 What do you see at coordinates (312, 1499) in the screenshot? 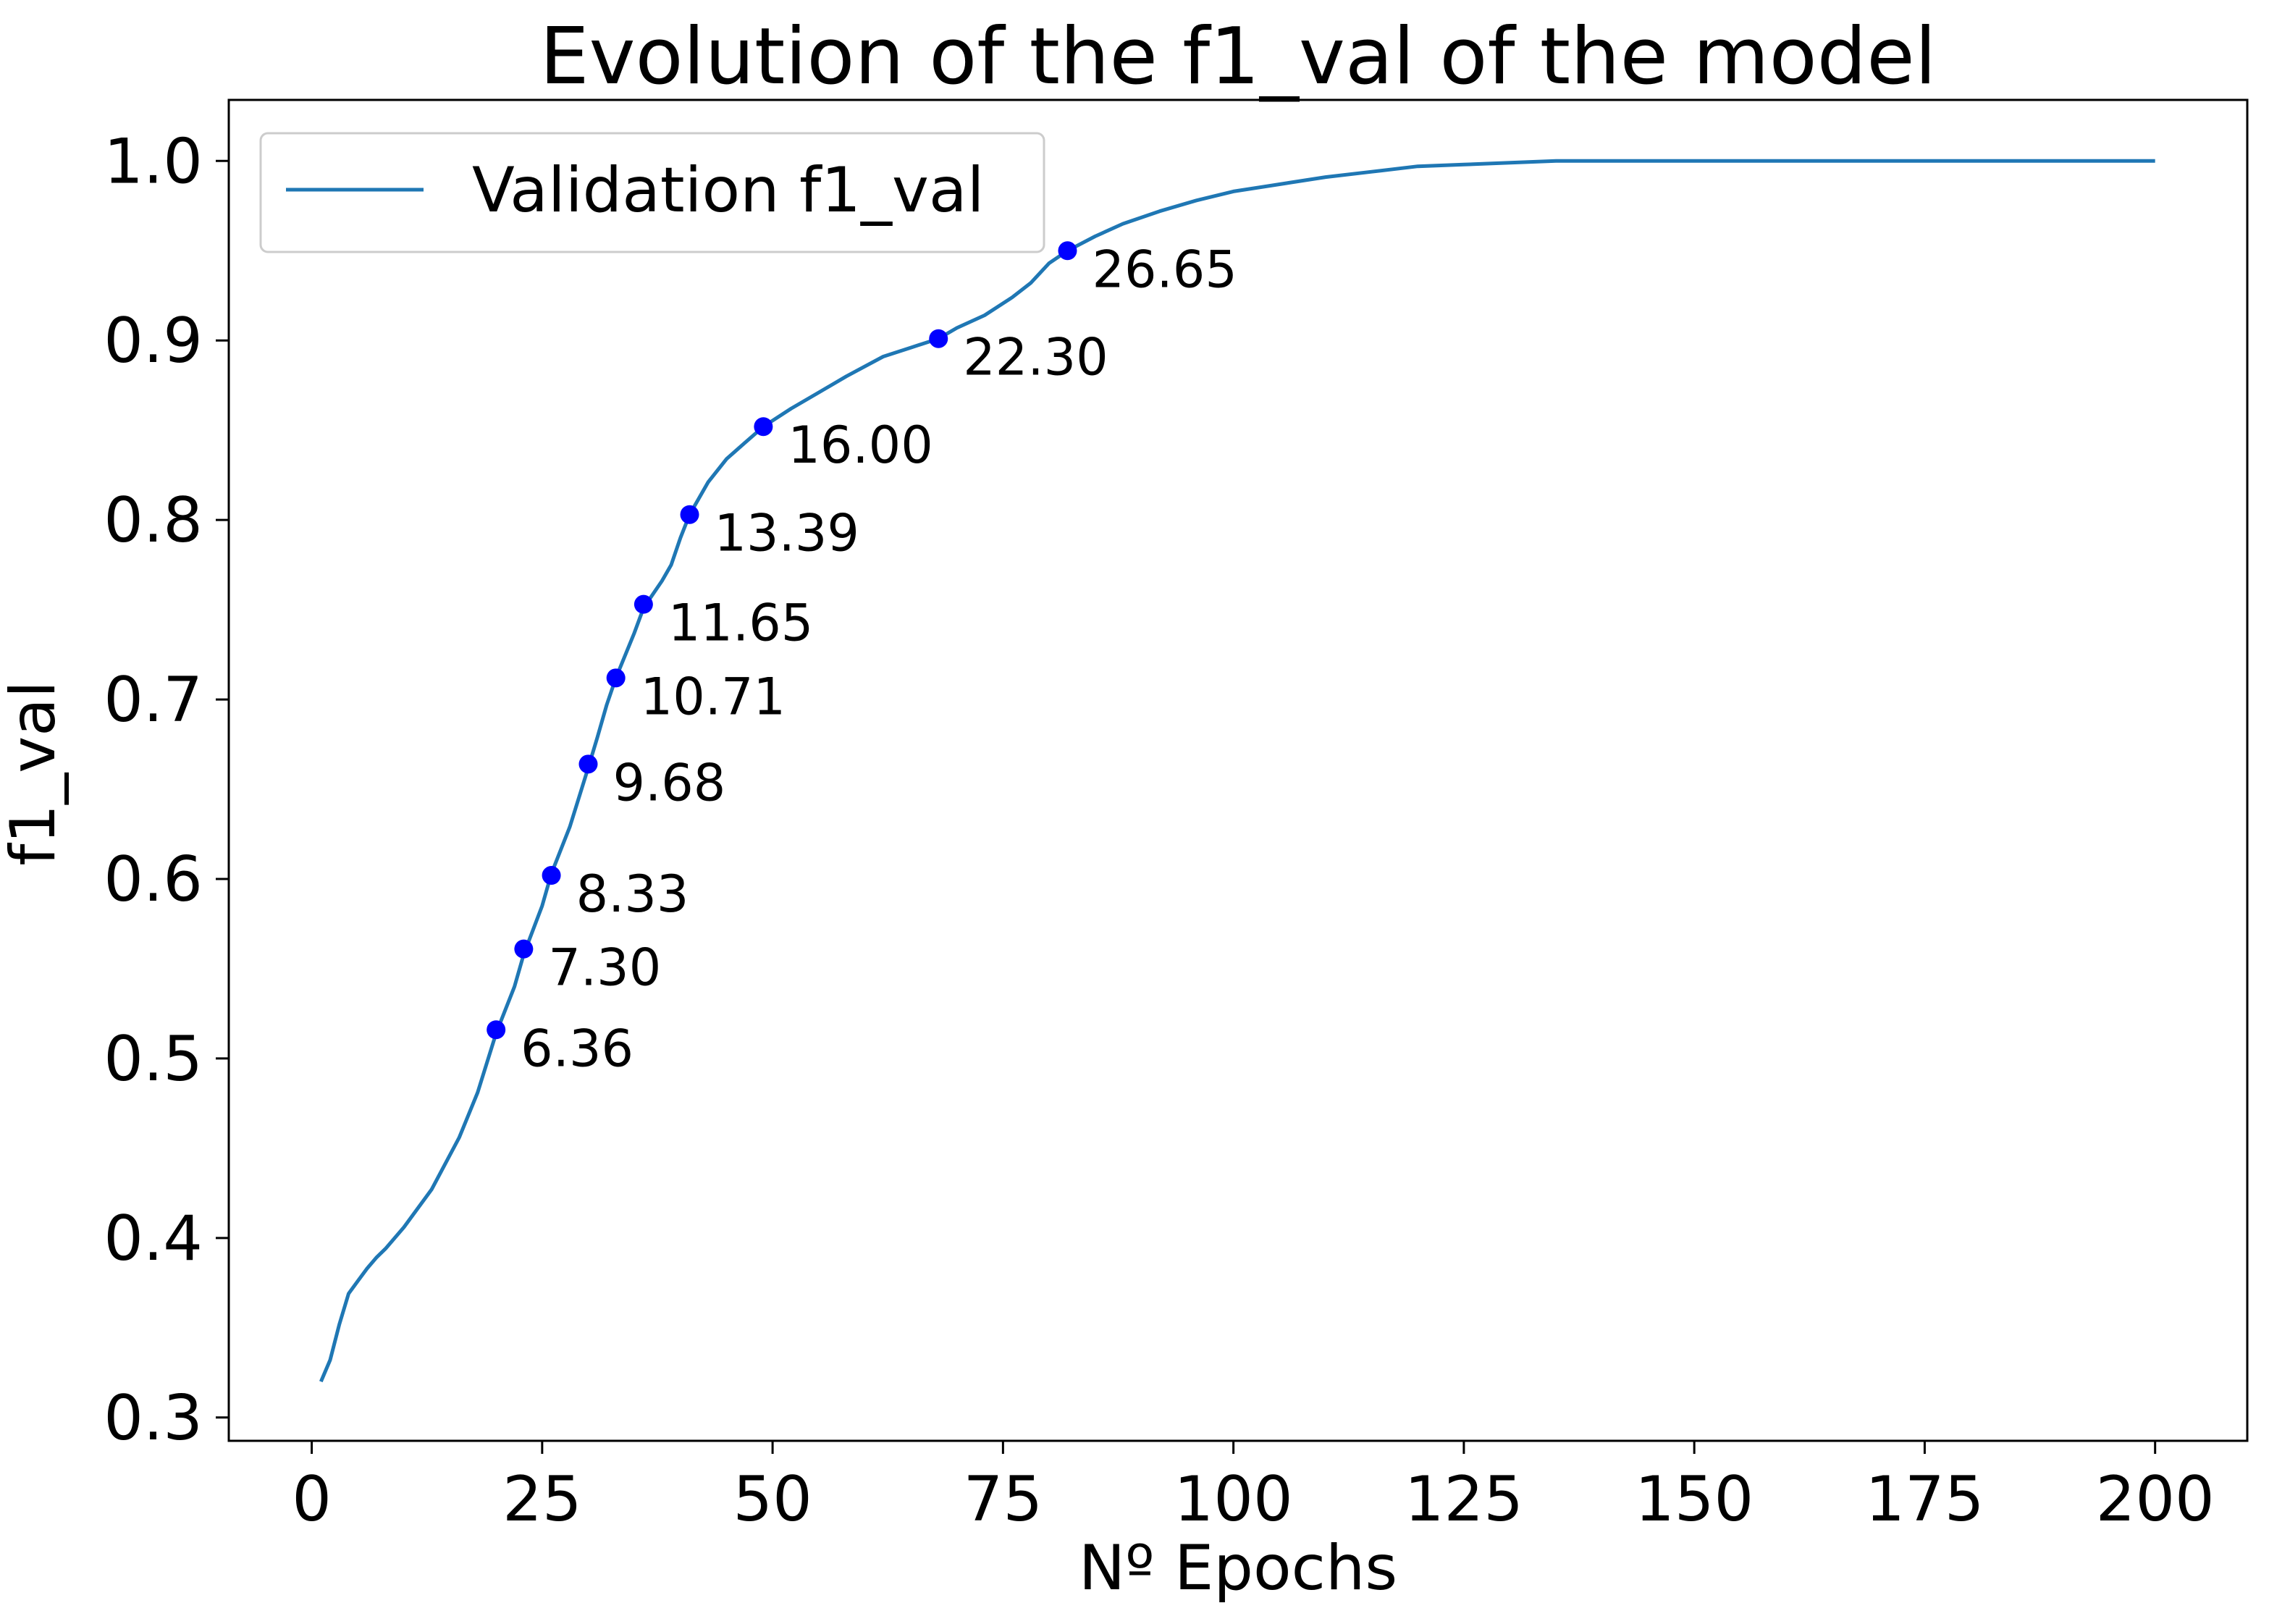
I see `x-tick-label: 0` at bounding box center [312, 1499].